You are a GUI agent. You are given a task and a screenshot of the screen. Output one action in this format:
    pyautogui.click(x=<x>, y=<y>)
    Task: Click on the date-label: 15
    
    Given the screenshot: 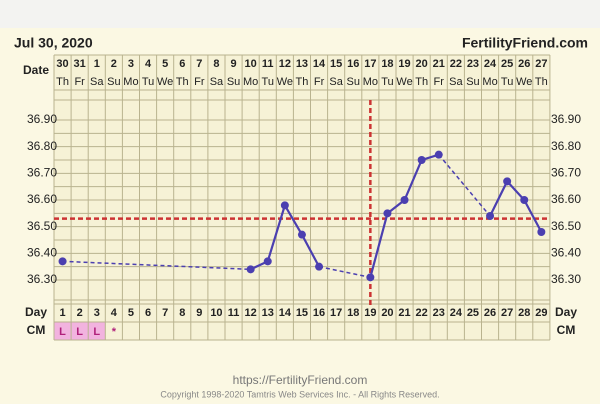 What is the action you would take?
    pyautogui.click(x=336, y=64)
    